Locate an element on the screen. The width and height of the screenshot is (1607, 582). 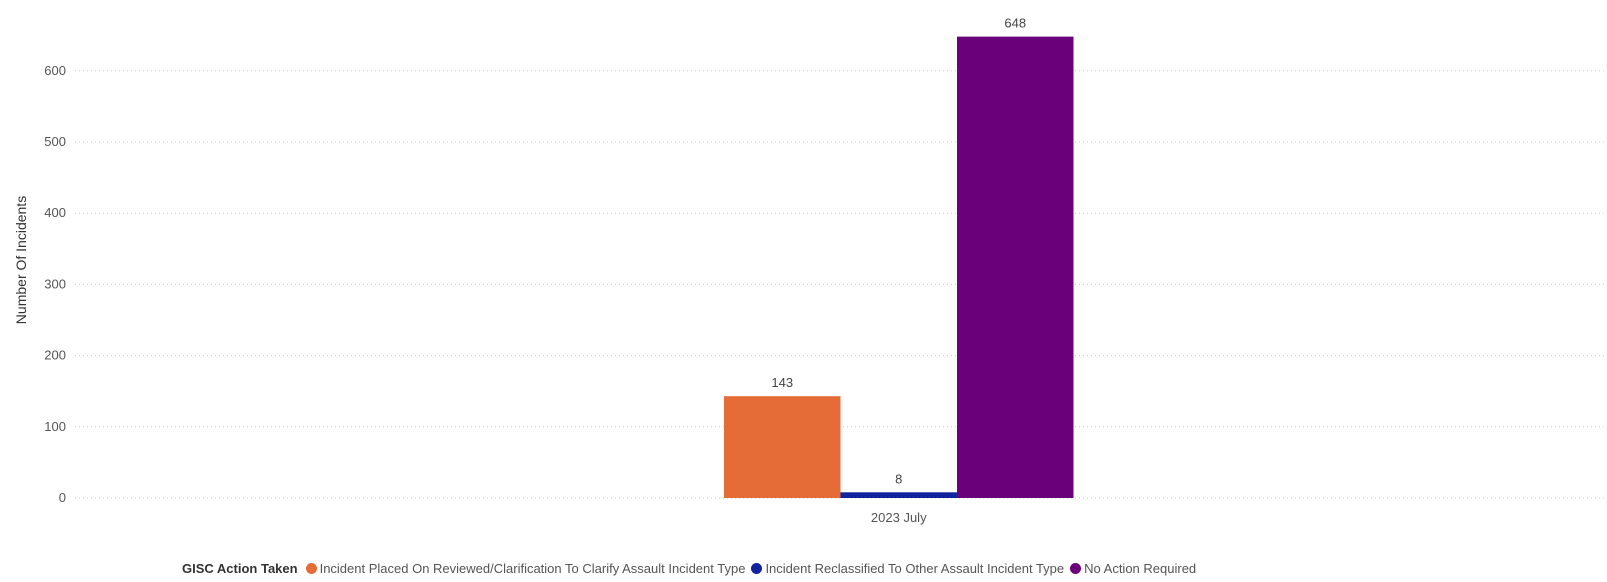
data-label: 143 is located at coordinates (782, 382).